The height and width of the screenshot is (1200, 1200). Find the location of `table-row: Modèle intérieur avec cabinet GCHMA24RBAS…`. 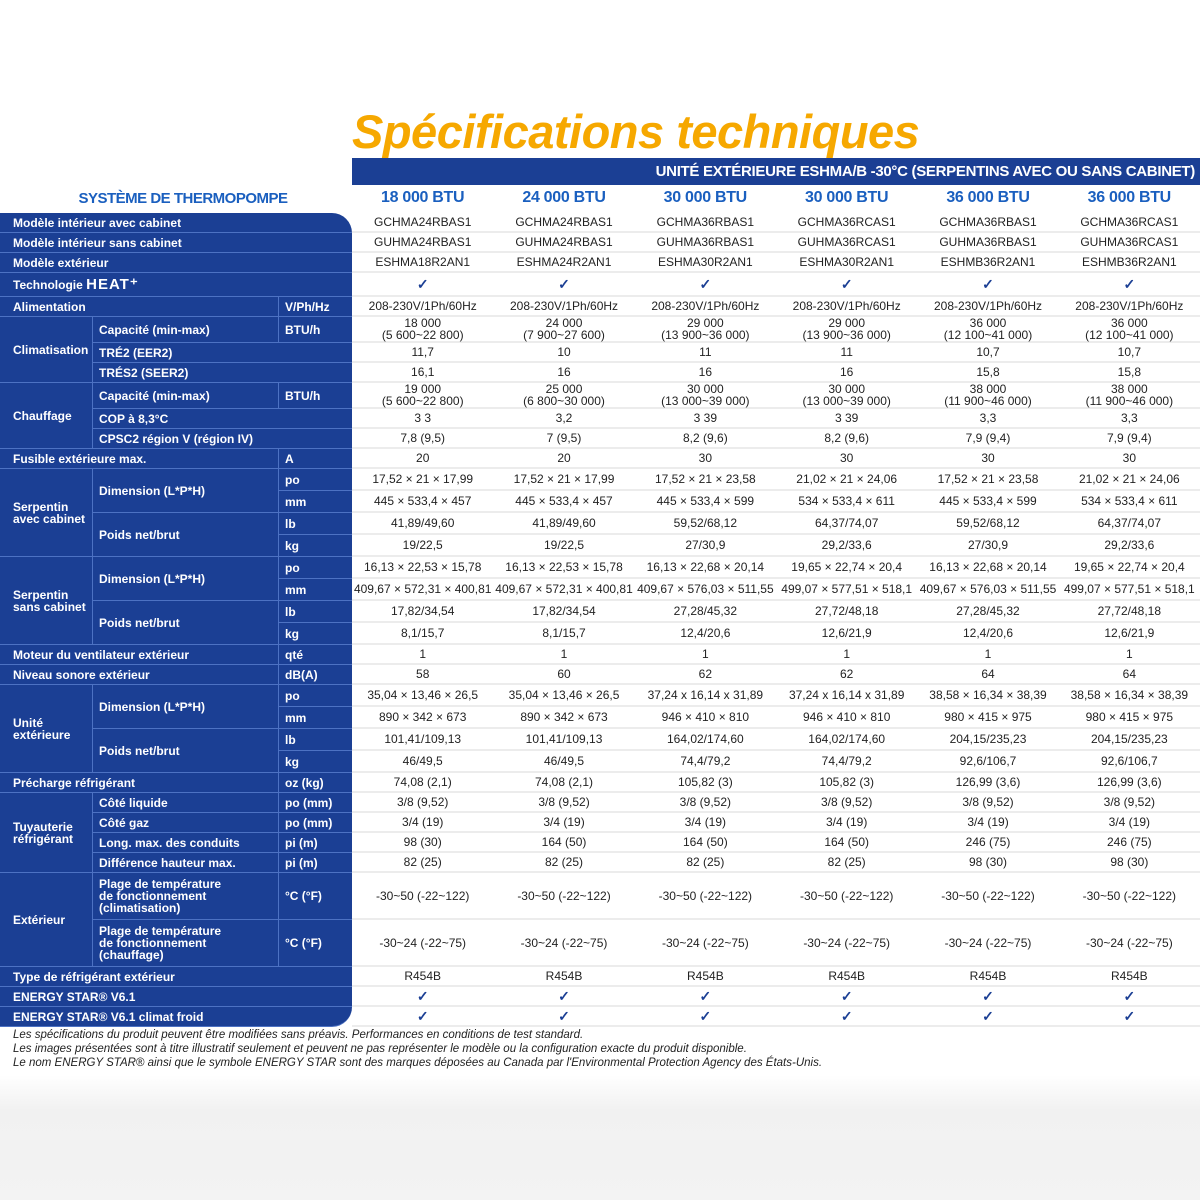

table-row: Modèle intérieur avec cabinet GCHMA24RBAS… is located at coordinates (600, 223).